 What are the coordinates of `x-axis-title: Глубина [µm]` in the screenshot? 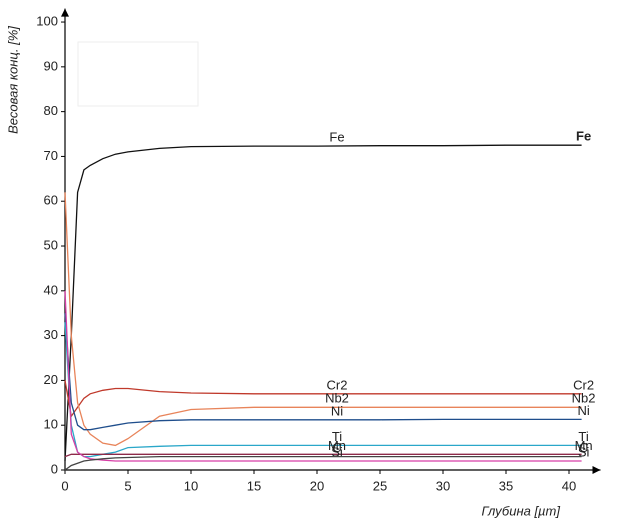 It's located at (520, 510).